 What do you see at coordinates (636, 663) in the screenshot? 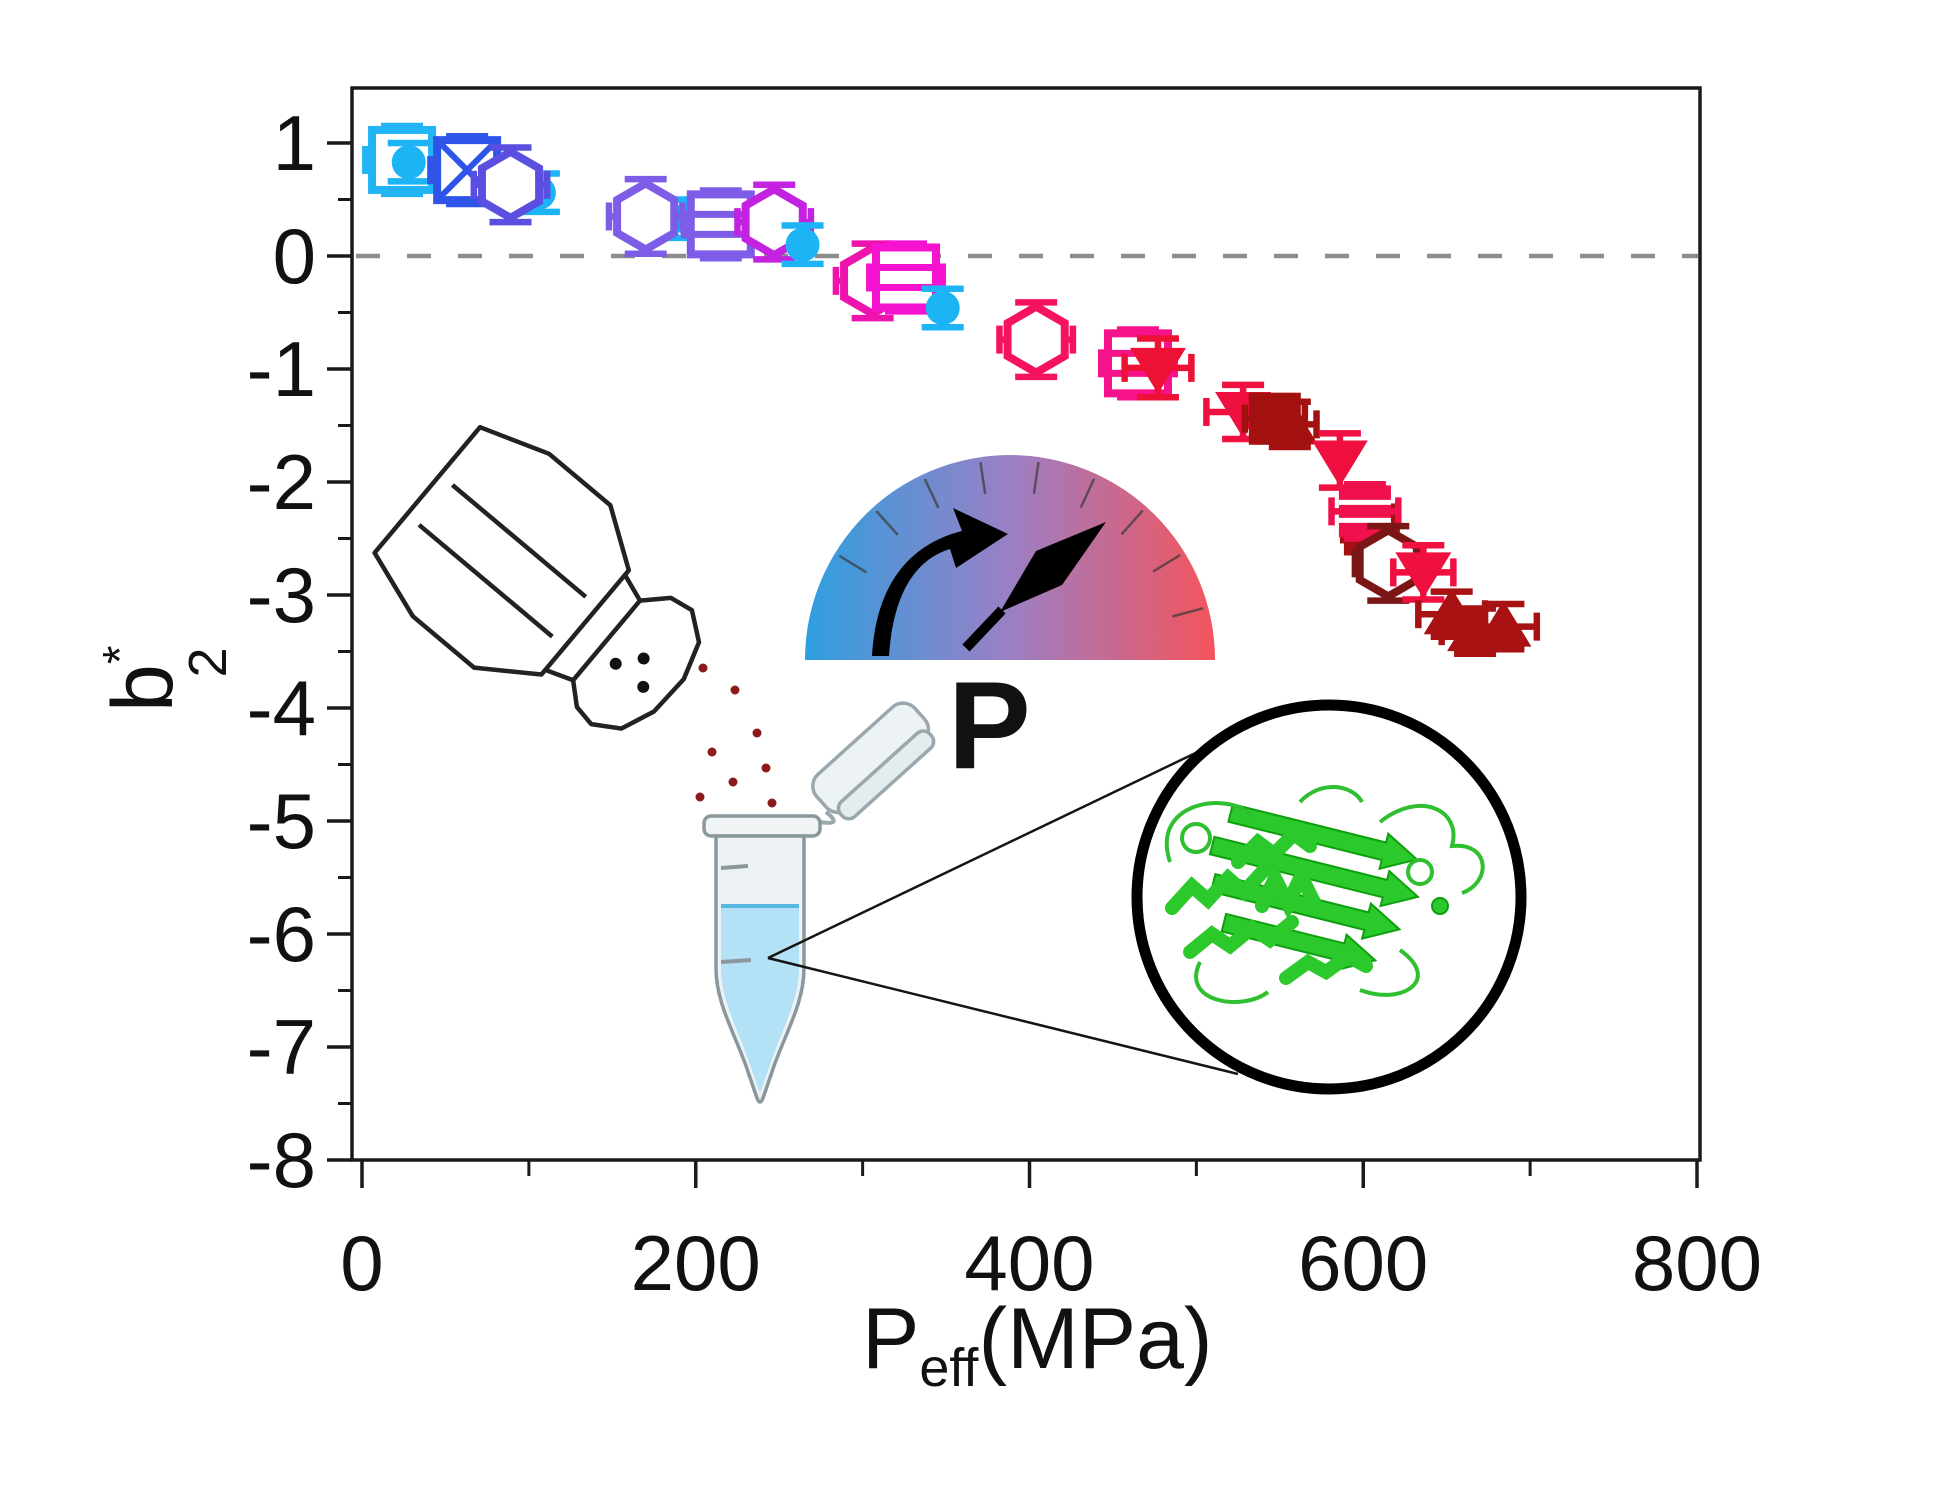
I see `salt-shaker-cap` at bounding box center [636, 663].